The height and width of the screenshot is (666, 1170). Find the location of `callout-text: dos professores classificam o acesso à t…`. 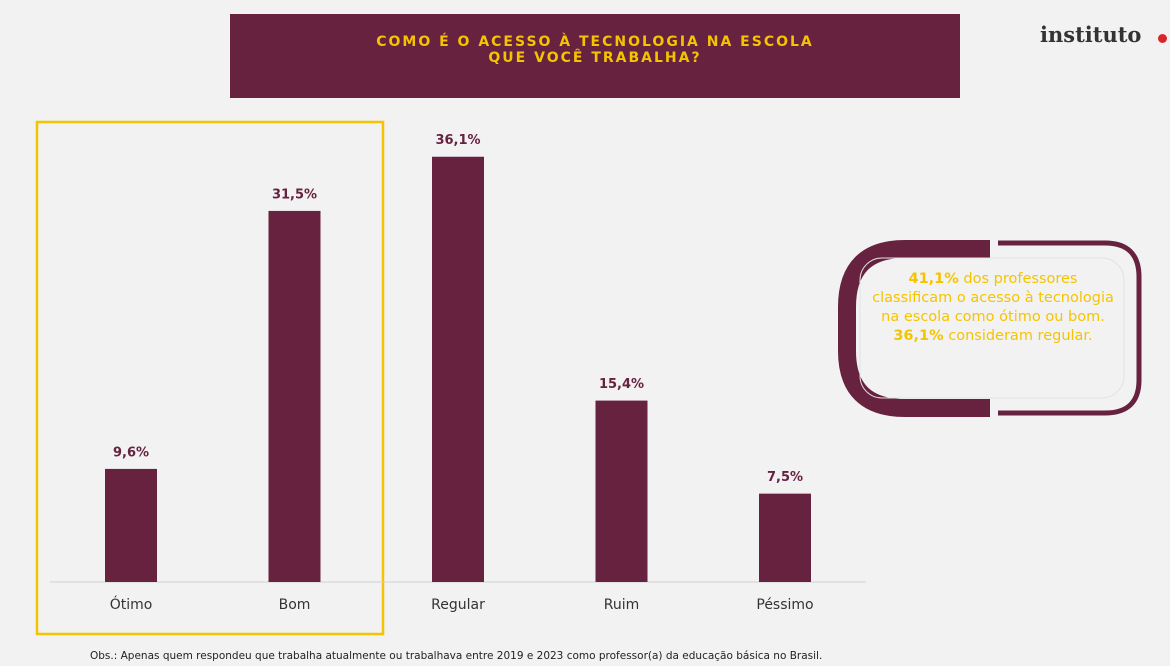

callout-text: dos professores classificam o acesso à t… is located at coordinates (993, 298).